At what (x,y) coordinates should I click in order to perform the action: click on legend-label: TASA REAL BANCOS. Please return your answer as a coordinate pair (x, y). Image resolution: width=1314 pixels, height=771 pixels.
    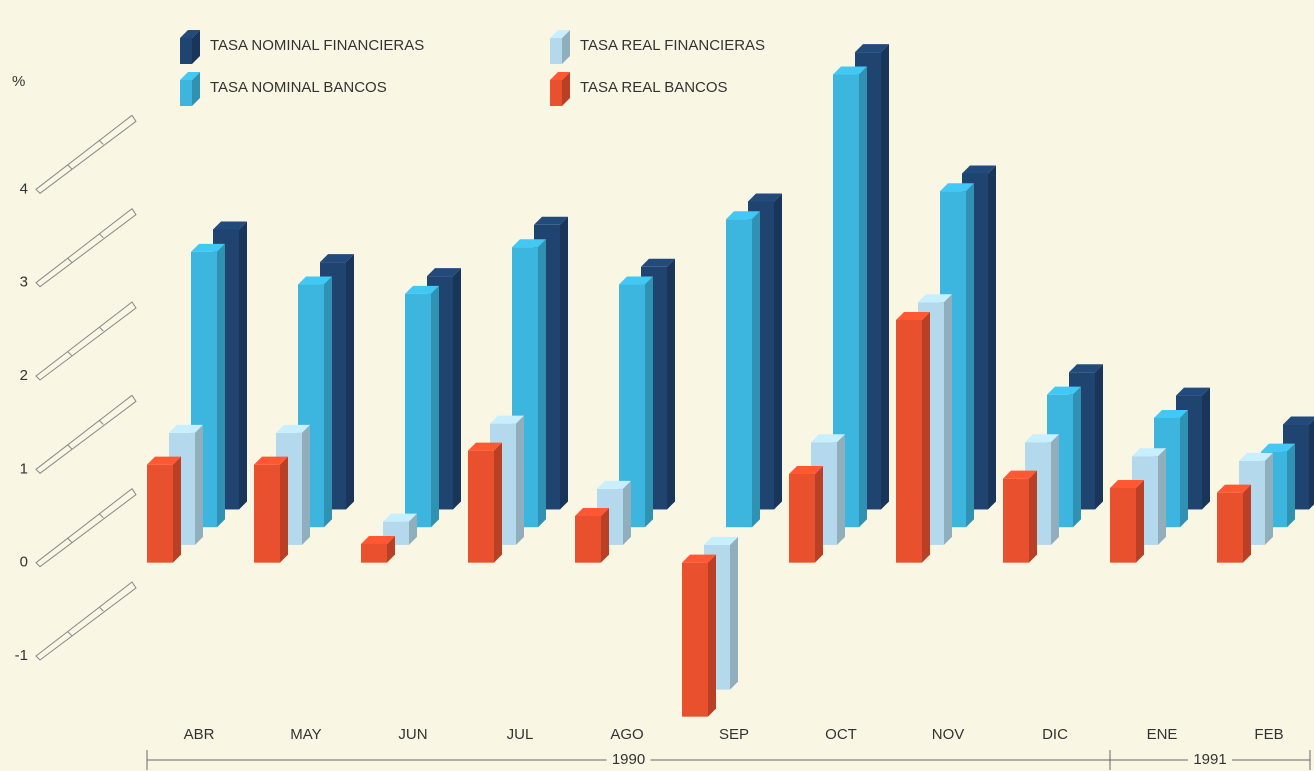
    Looking at the image, I should click on (654, 87).